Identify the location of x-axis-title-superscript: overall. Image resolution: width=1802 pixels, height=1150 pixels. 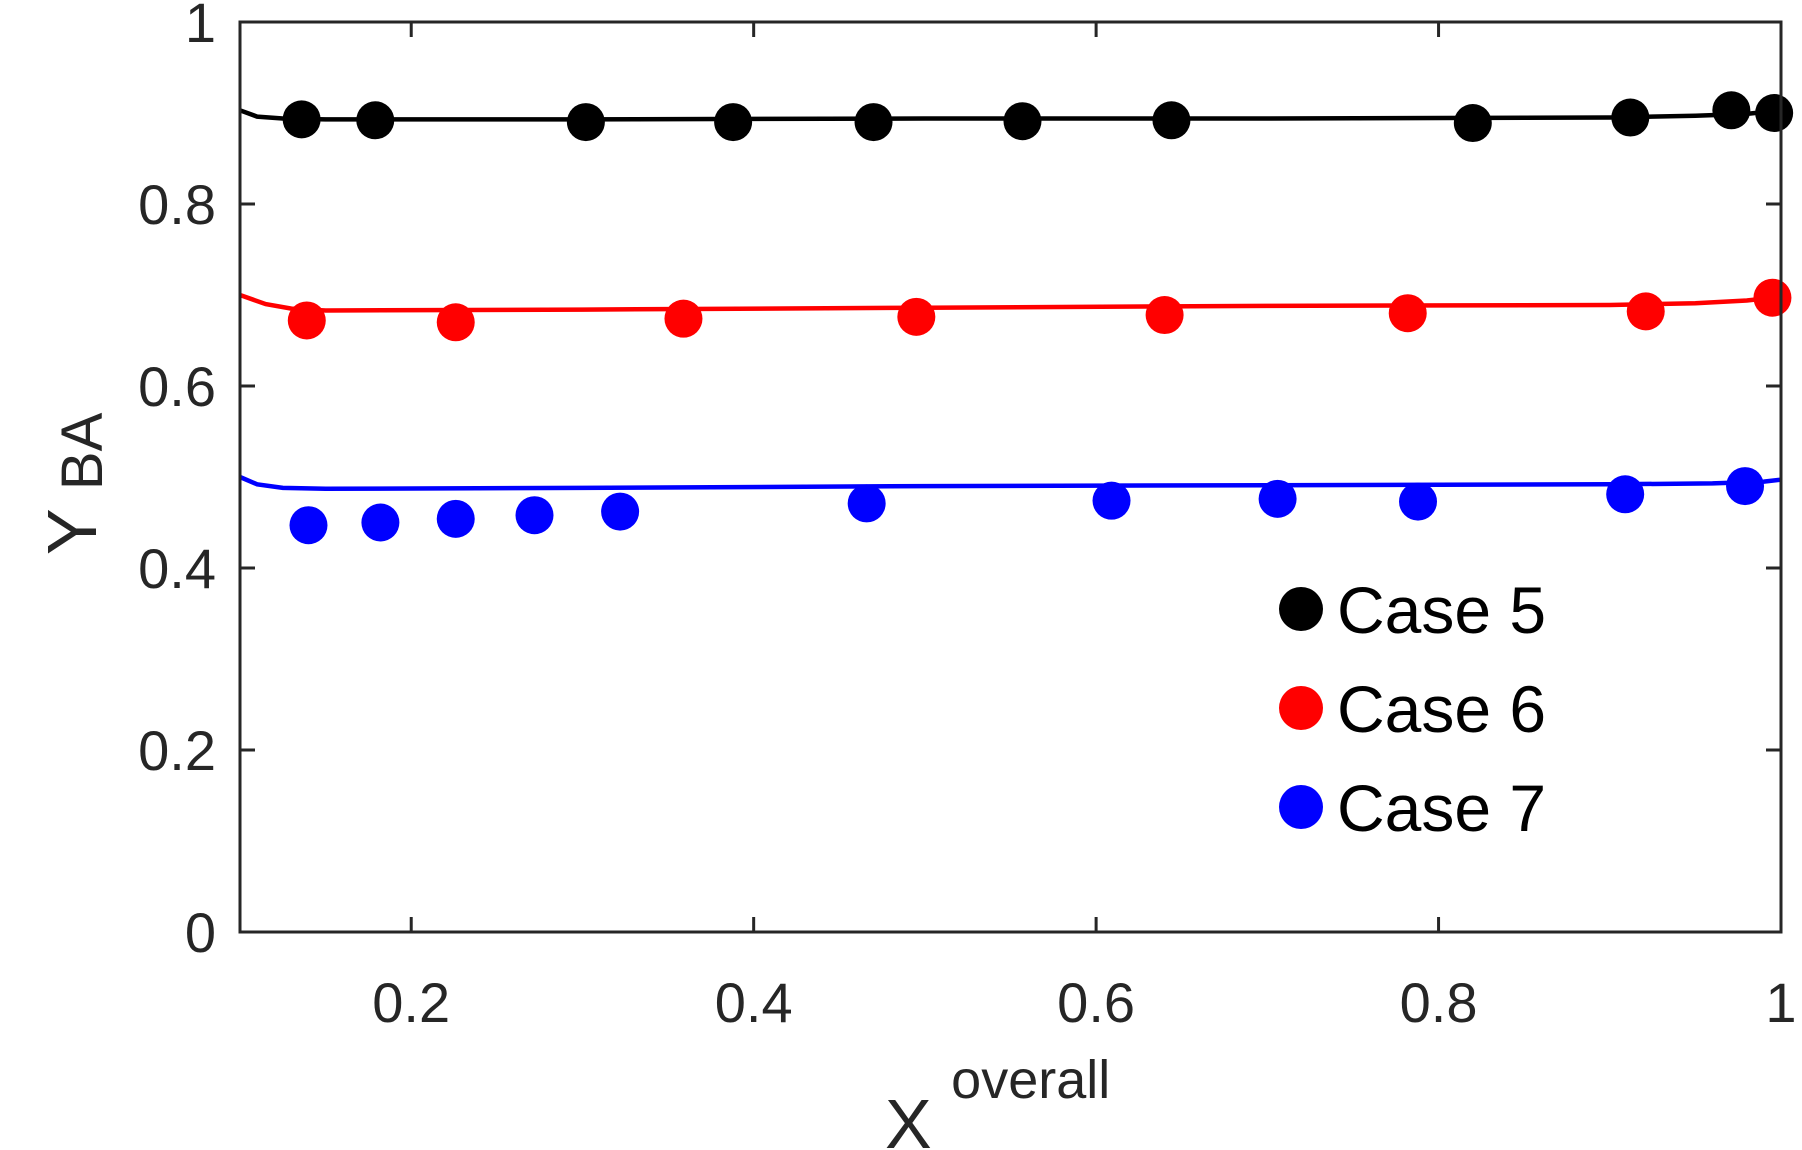
(1030, 1080).